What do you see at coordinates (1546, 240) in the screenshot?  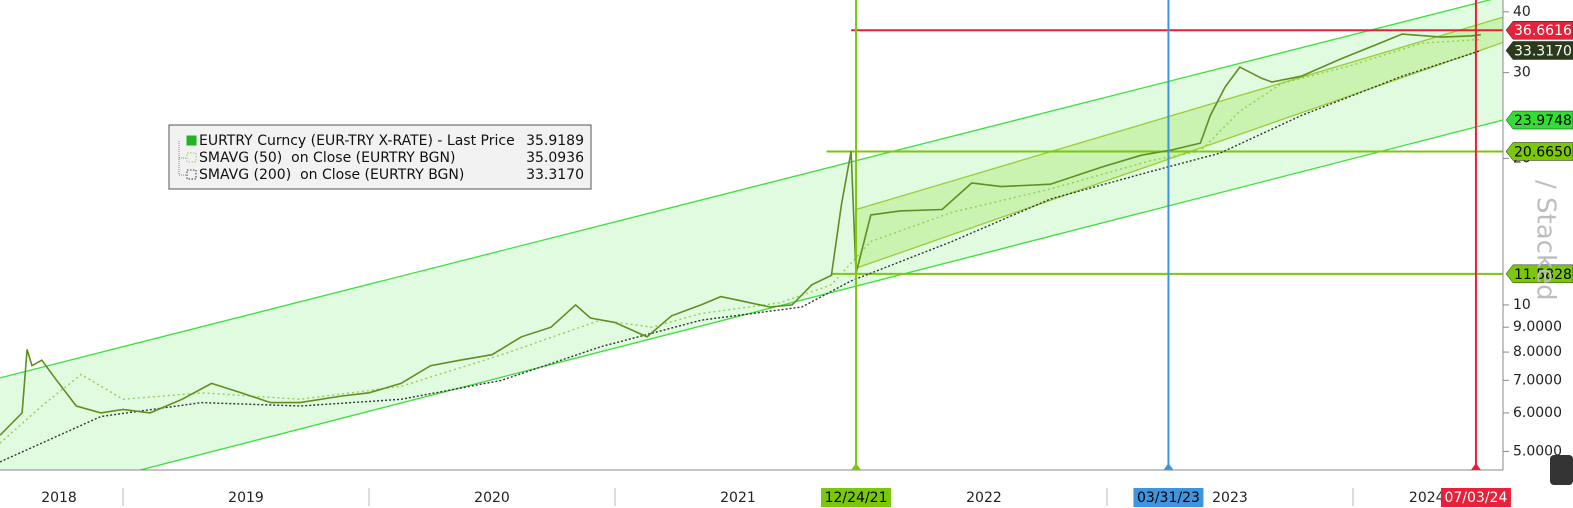 I see `watermark: / Stacked` at bounding box center [1546, 240].